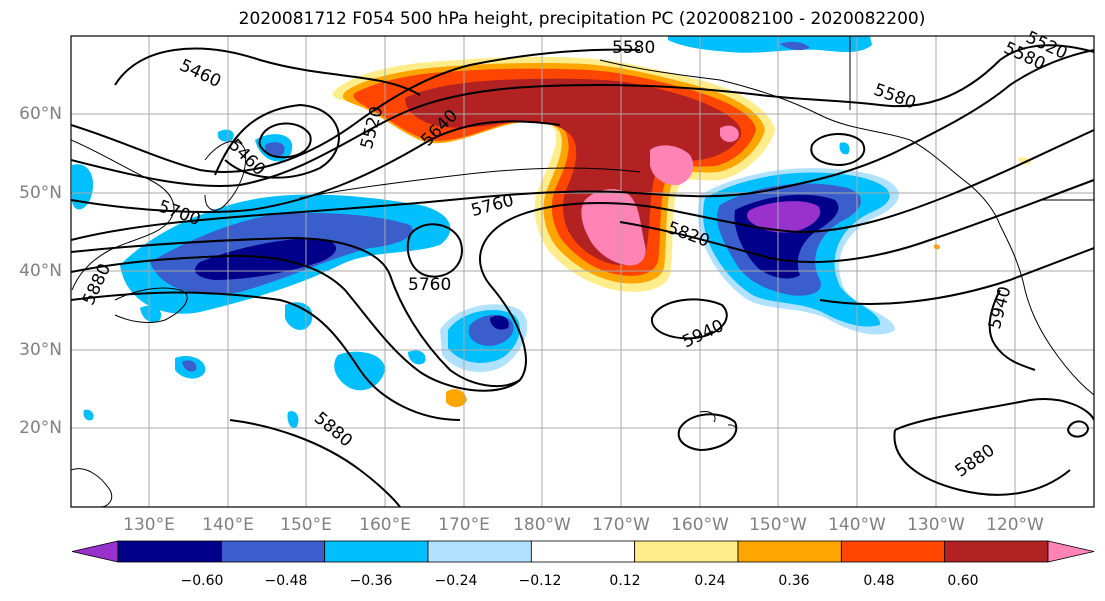 The width and height of the screenshot is (1105, 601). Describe the element at coordinates (371, 581) in the screenshot. I see `colorbar-tick: −0.36` at that location.